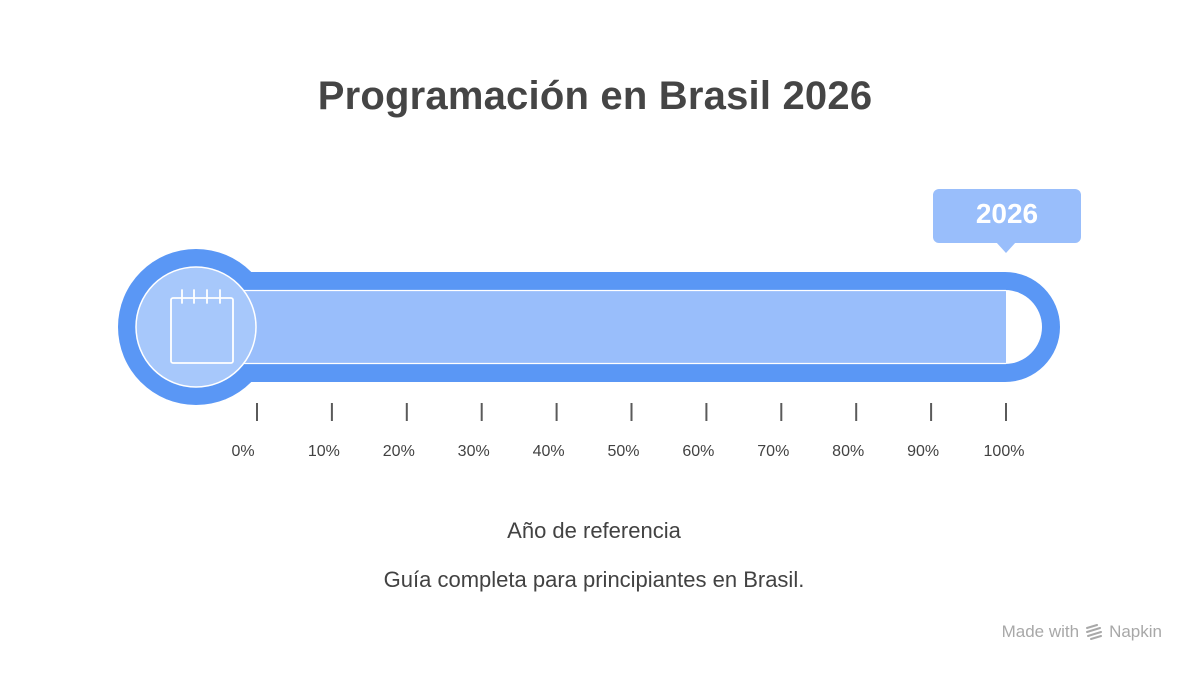 This screenshot has width=1200, height=675. What do you see at coordinates (773, 451) in the screenshot?
I see `scale-tick-label: 70%` at bounding box center [773, 451].